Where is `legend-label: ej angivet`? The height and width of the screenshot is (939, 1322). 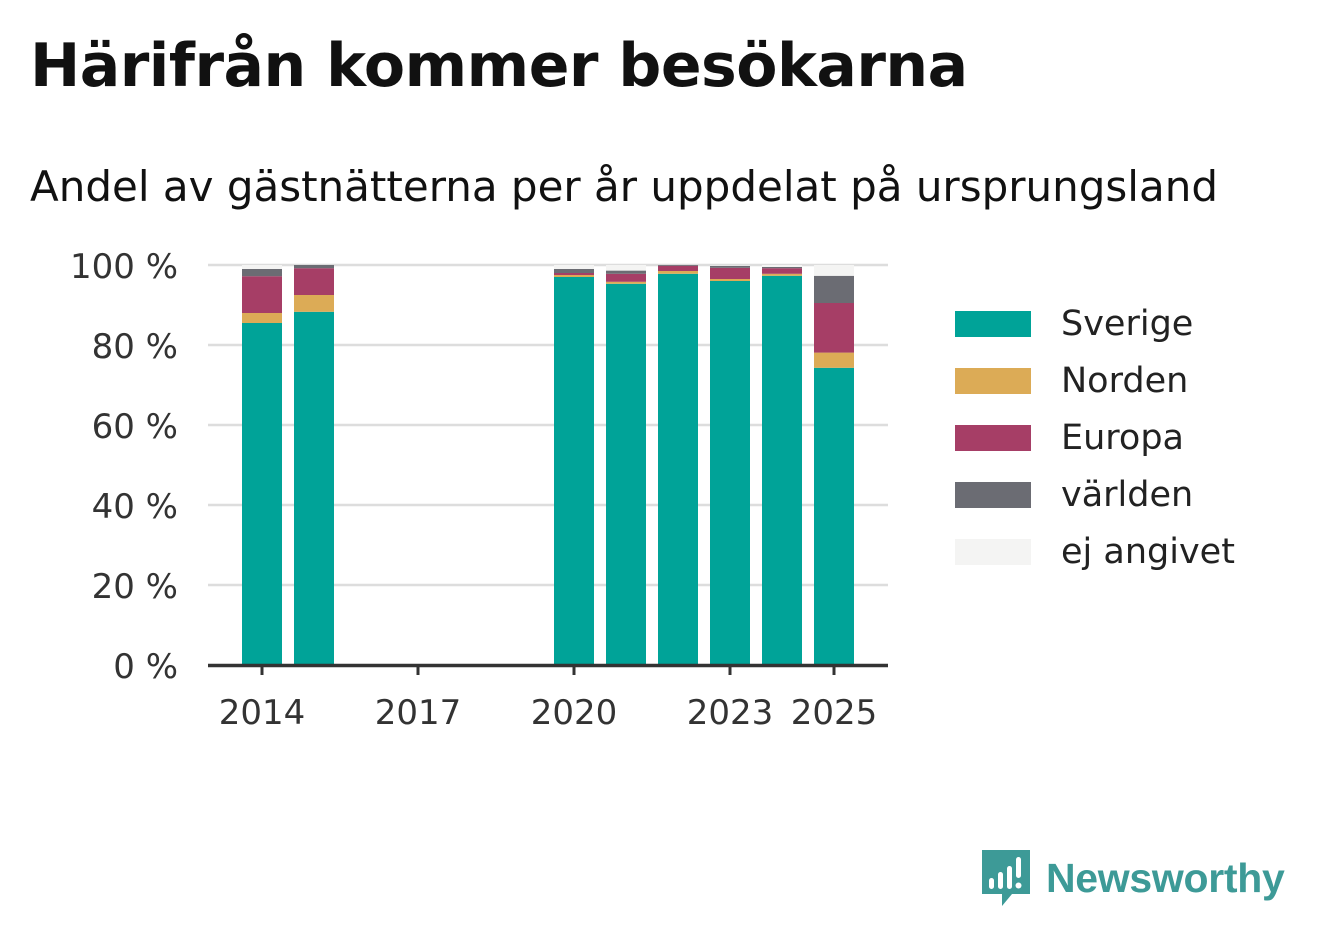 legend-label: ej angivet is located at coordinates (1148, 551).